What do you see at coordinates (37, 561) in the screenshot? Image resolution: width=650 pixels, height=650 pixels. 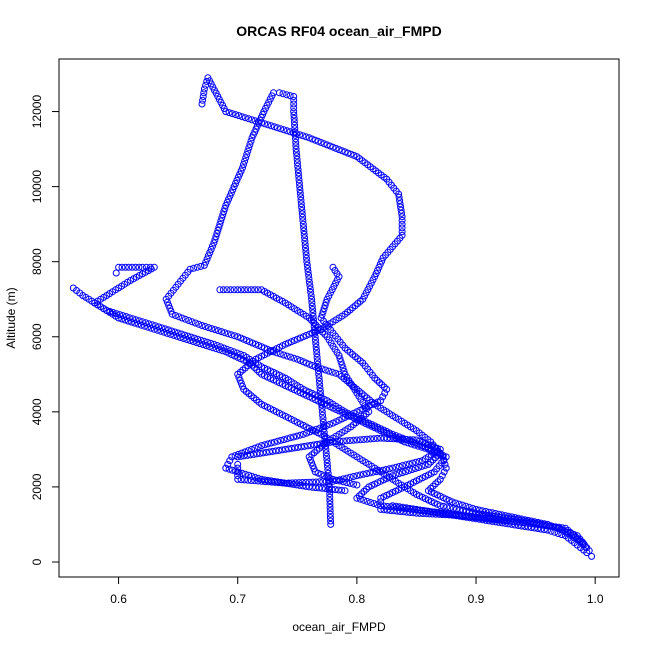 I see `y-tick-label: 0` at bounding box center [37, 561].